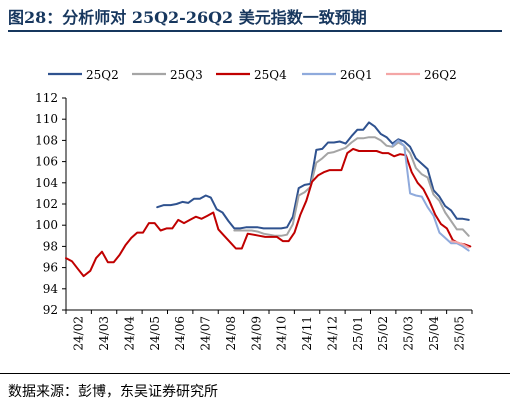  I want to click on x-tick-label: 25/01, so click(358, 333).